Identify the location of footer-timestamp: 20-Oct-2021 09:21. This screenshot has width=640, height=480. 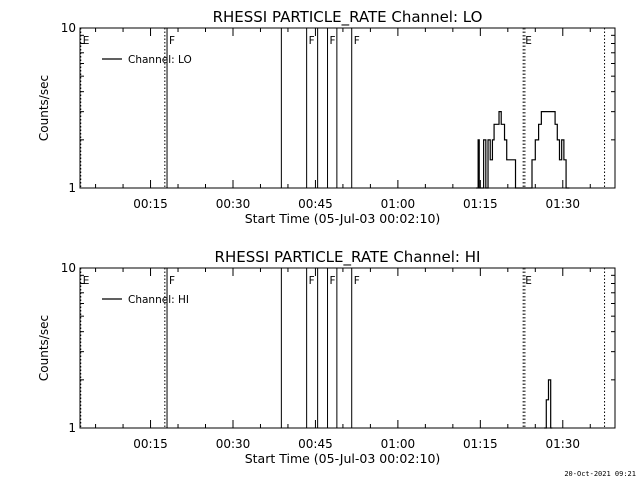
(600, 474).